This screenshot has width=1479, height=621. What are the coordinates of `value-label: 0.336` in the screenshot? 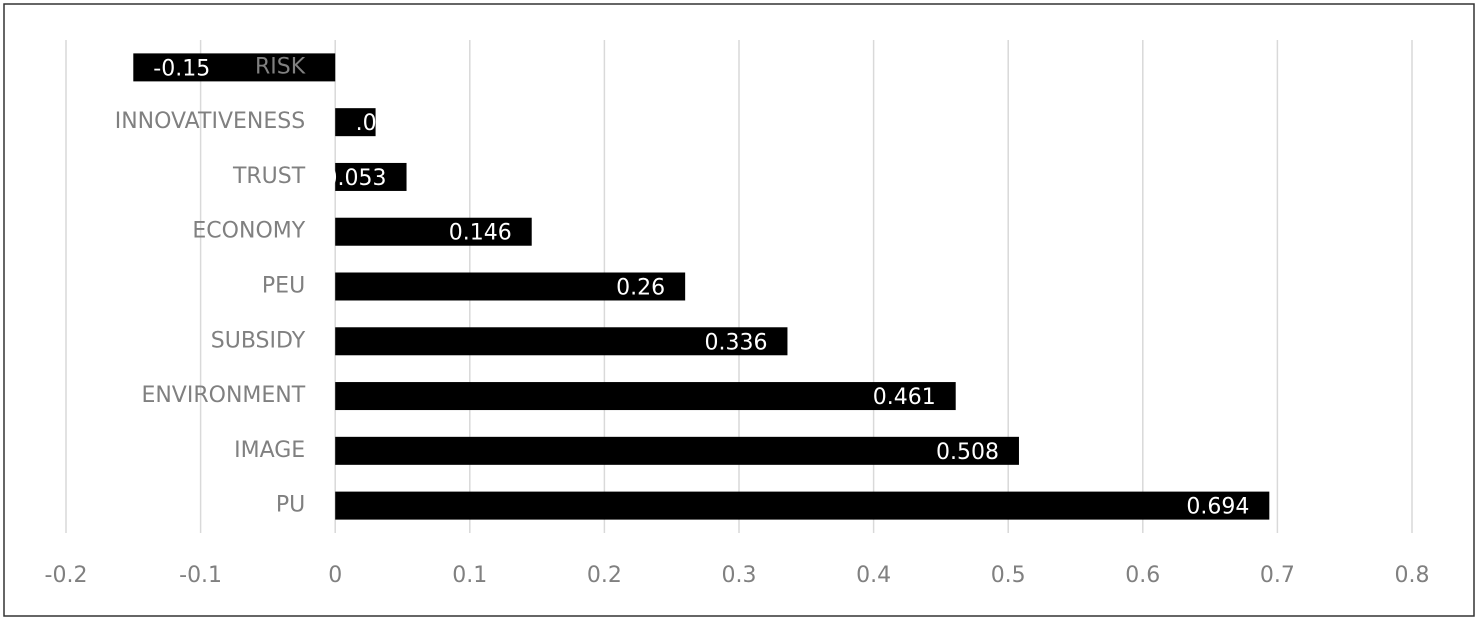 It's located at (735, 342).